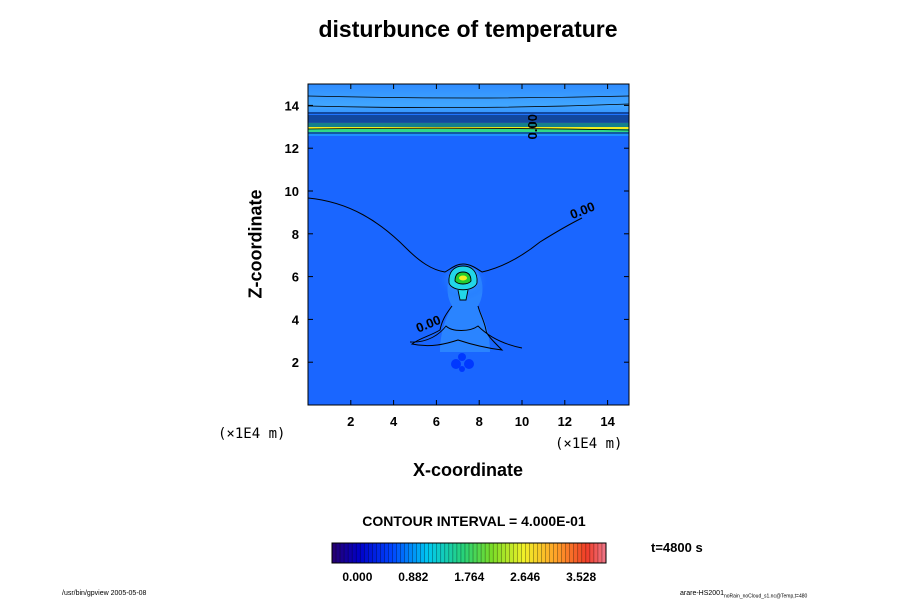  I want to click on upper-layer-cyan, so click(468, 125).